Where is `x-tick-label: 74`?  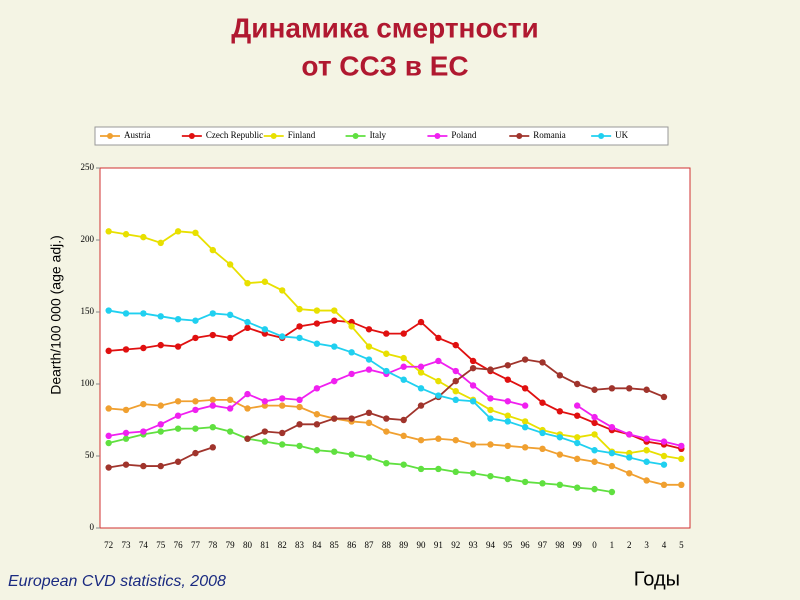
x-tick-label: 74 is located at coordinates (144, 545).